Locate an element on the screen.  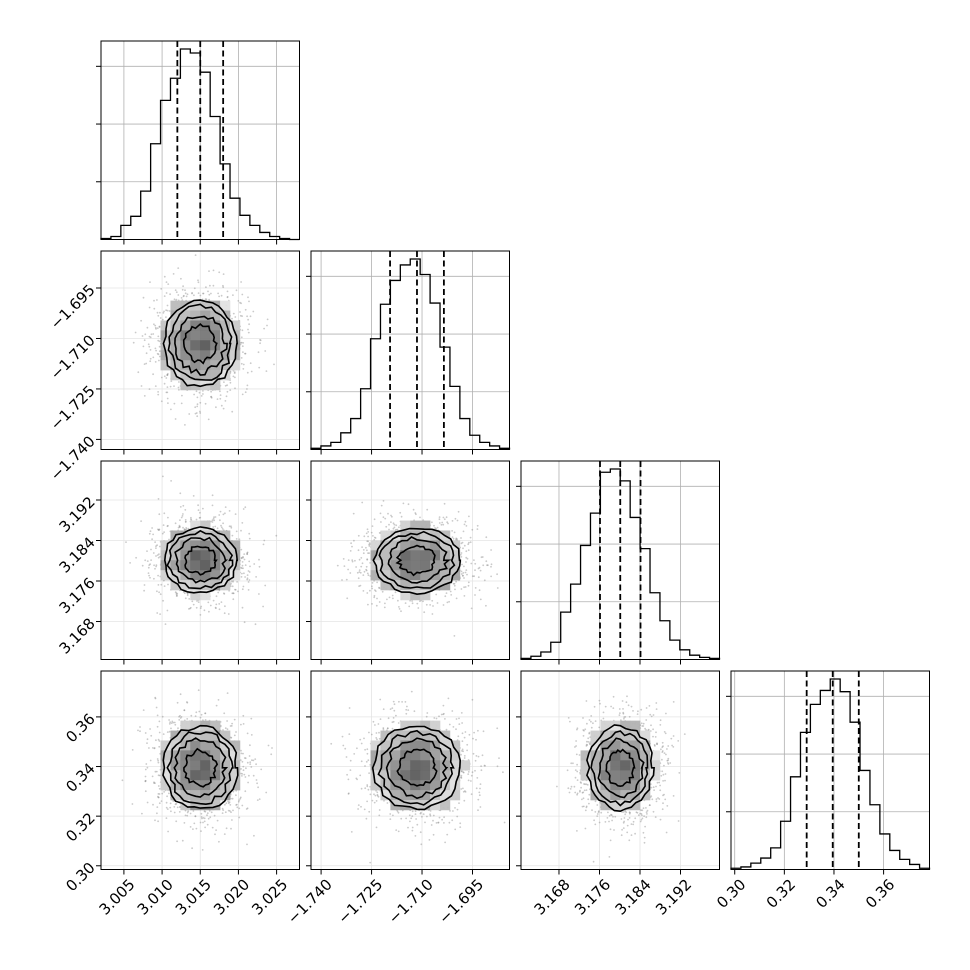
xtick-label-3-3: 0.36 is located at coordinates (880, 894).